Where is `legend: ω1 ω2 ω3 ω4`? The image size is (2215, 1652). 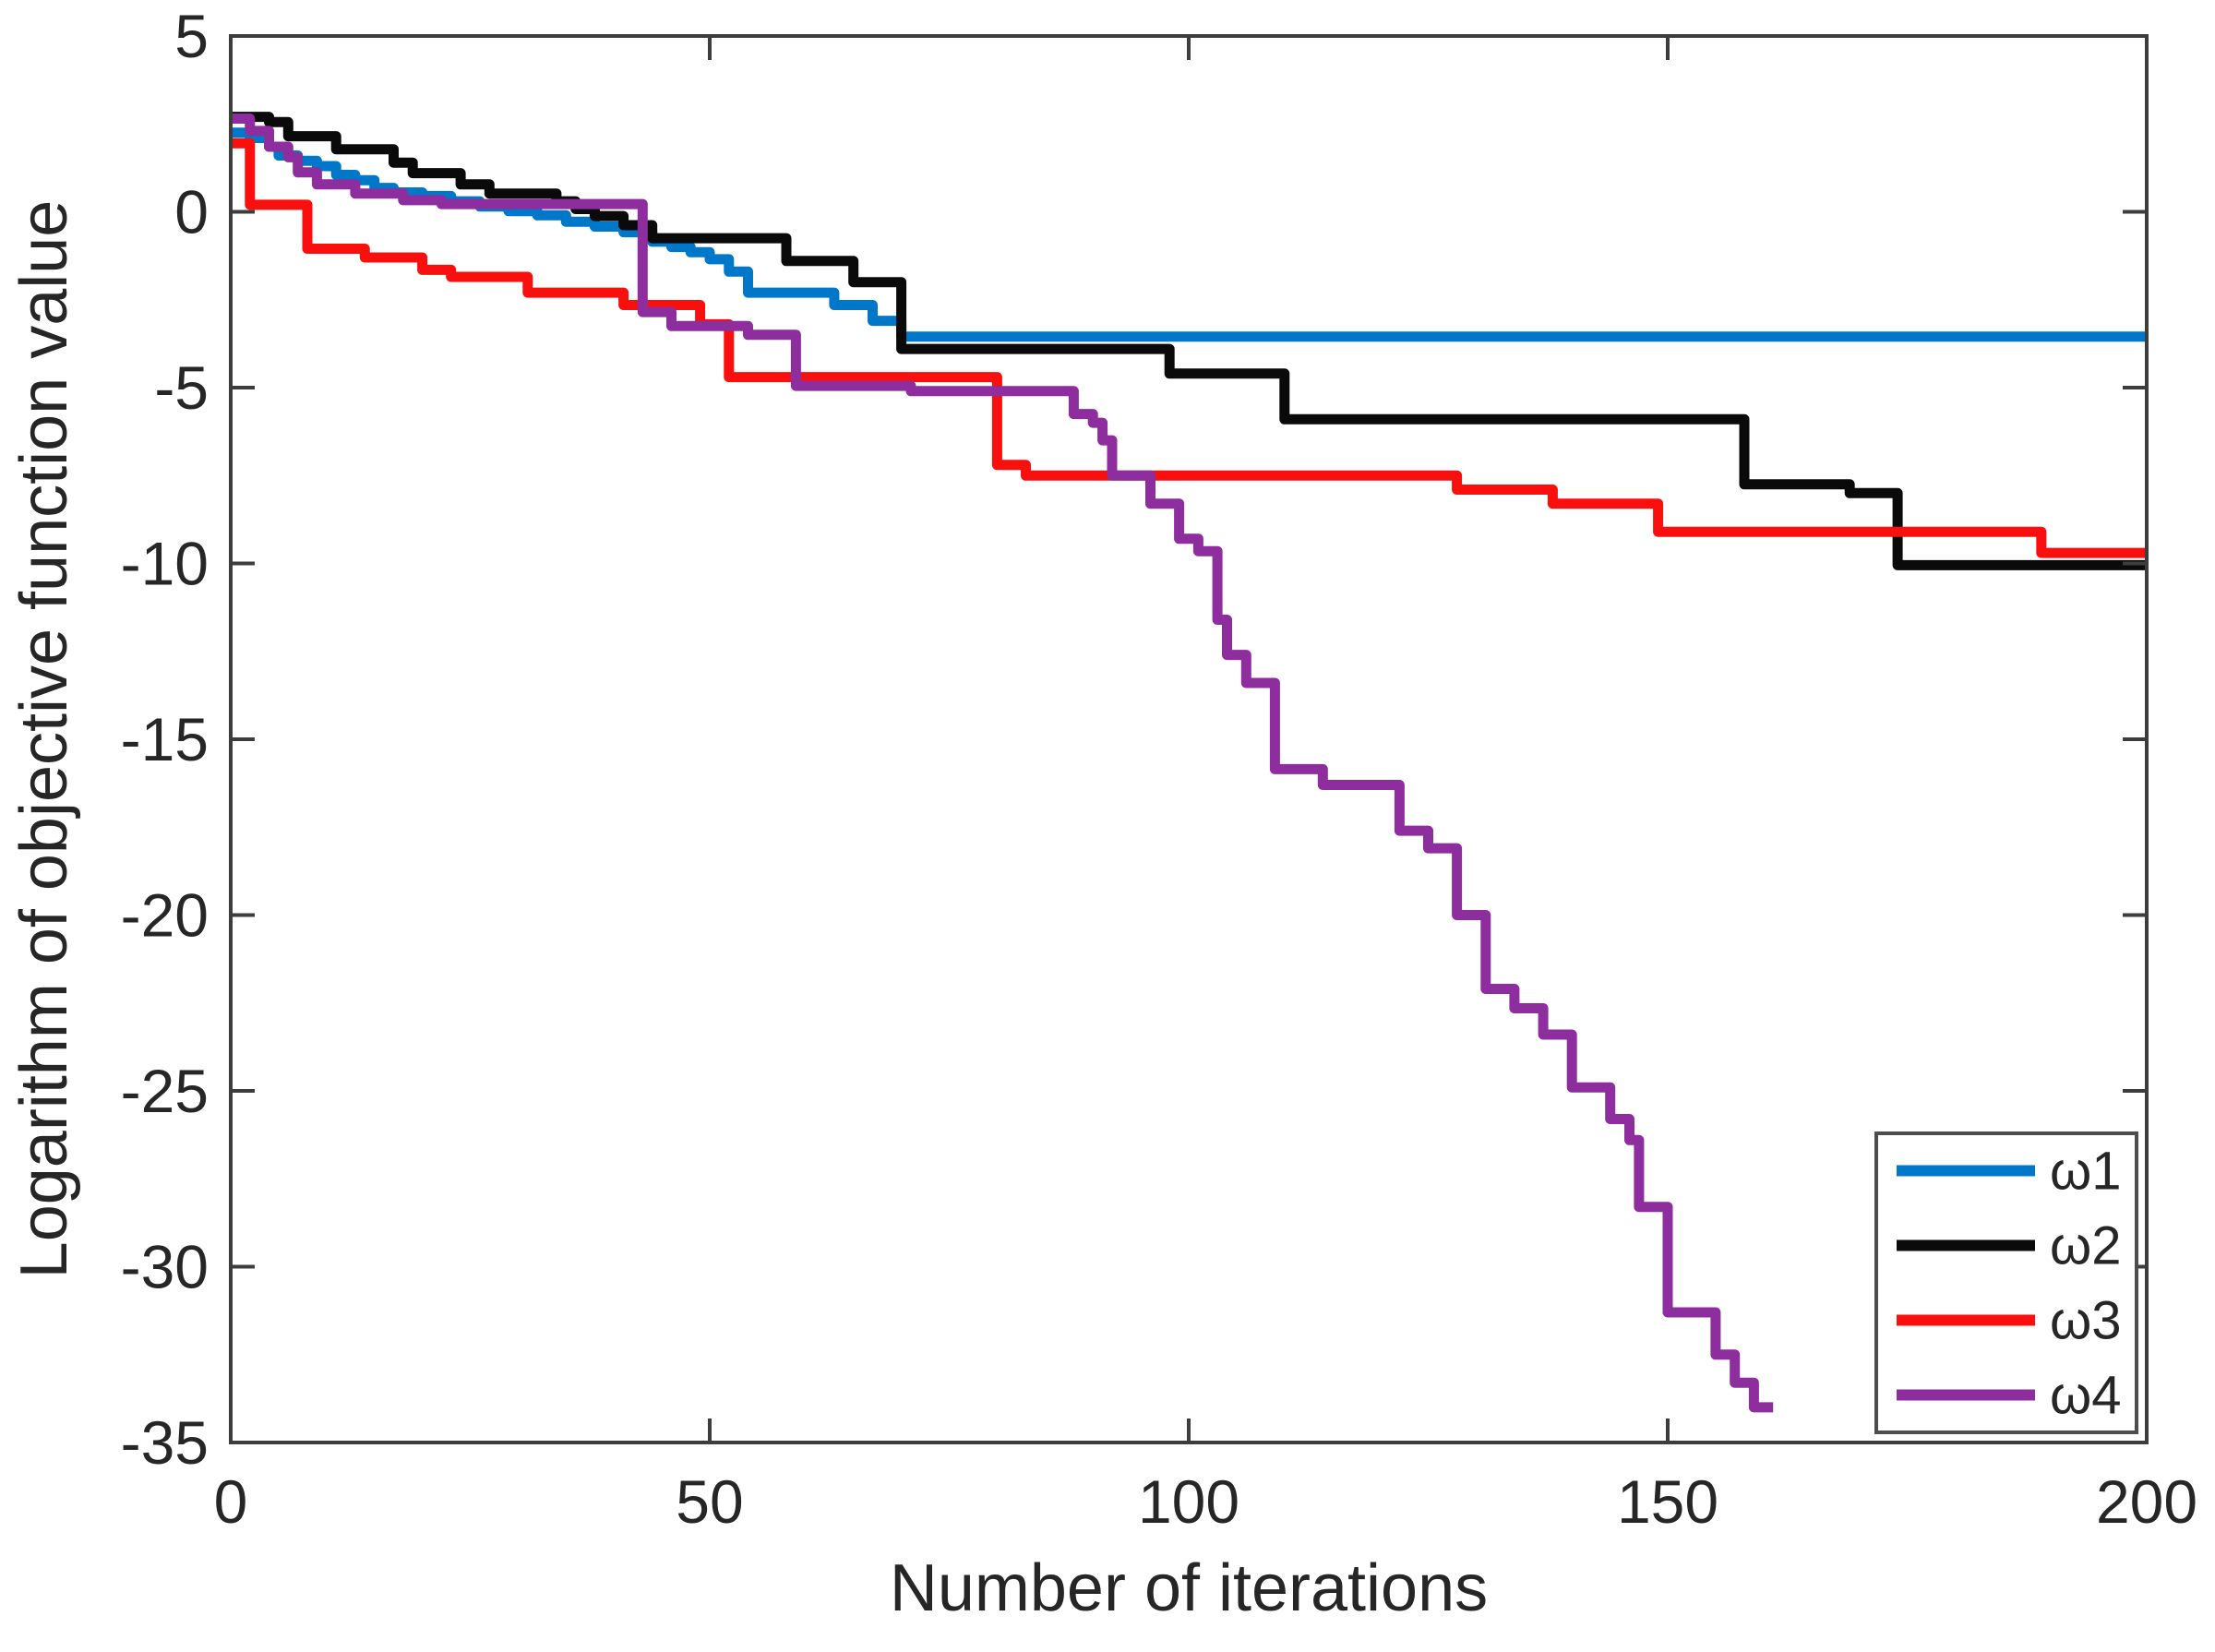 legend: ω1 ω2 ω3 ω4 is located at coordinates (2006, 1283).